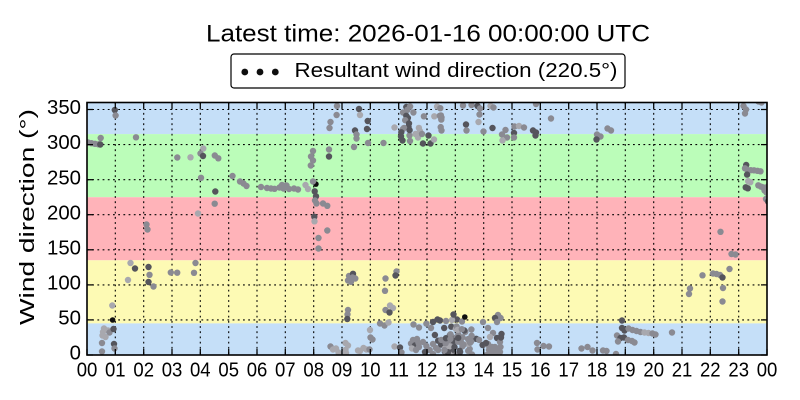  What do you see at coordinates (64, 143) in the screenshot?
I see `svg-text: 300` at bounding box center [64, 143].